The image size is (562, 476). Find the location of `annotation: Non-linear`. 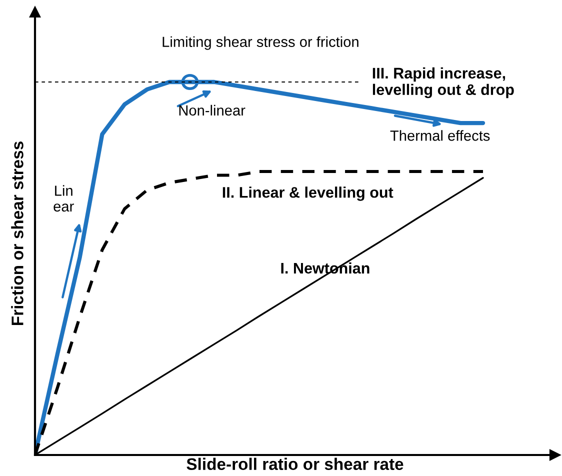

annotation: Non-linear is located at coordinates (212, 110).